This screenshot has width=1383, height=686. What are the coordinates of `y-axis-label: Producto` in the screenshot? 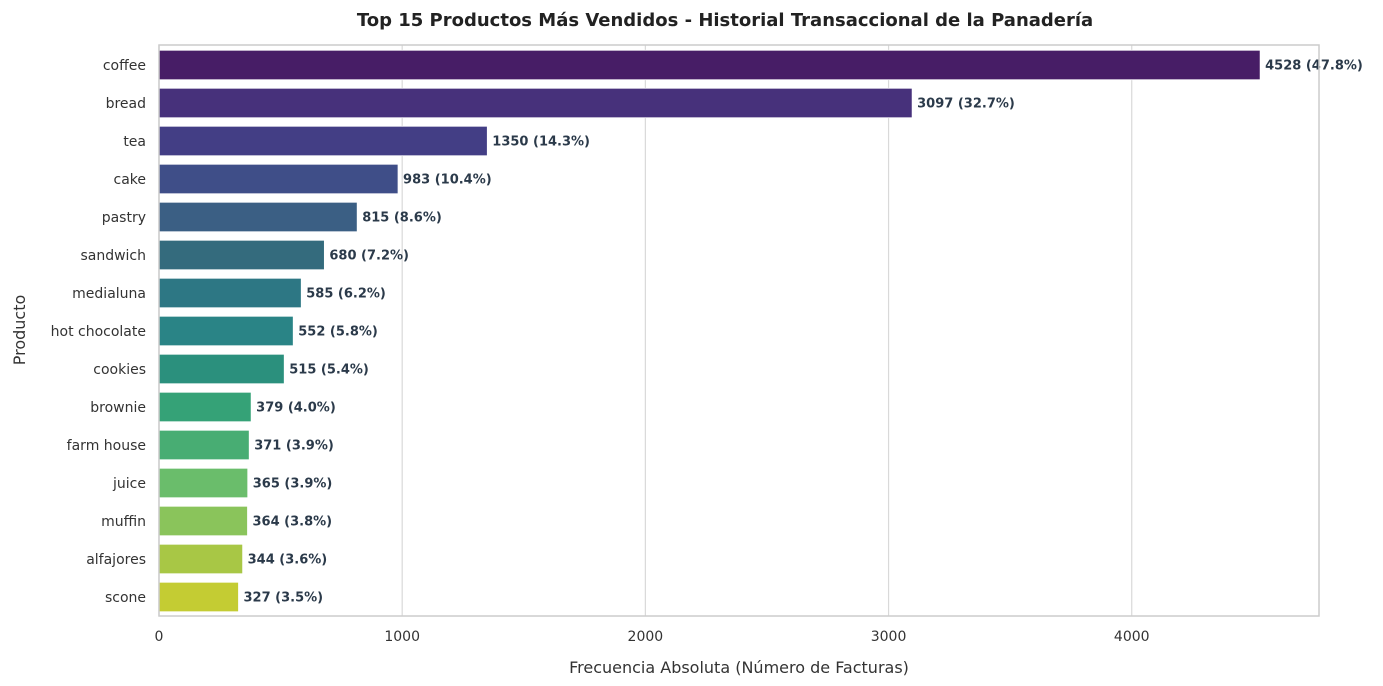 It's located at (19, 330).